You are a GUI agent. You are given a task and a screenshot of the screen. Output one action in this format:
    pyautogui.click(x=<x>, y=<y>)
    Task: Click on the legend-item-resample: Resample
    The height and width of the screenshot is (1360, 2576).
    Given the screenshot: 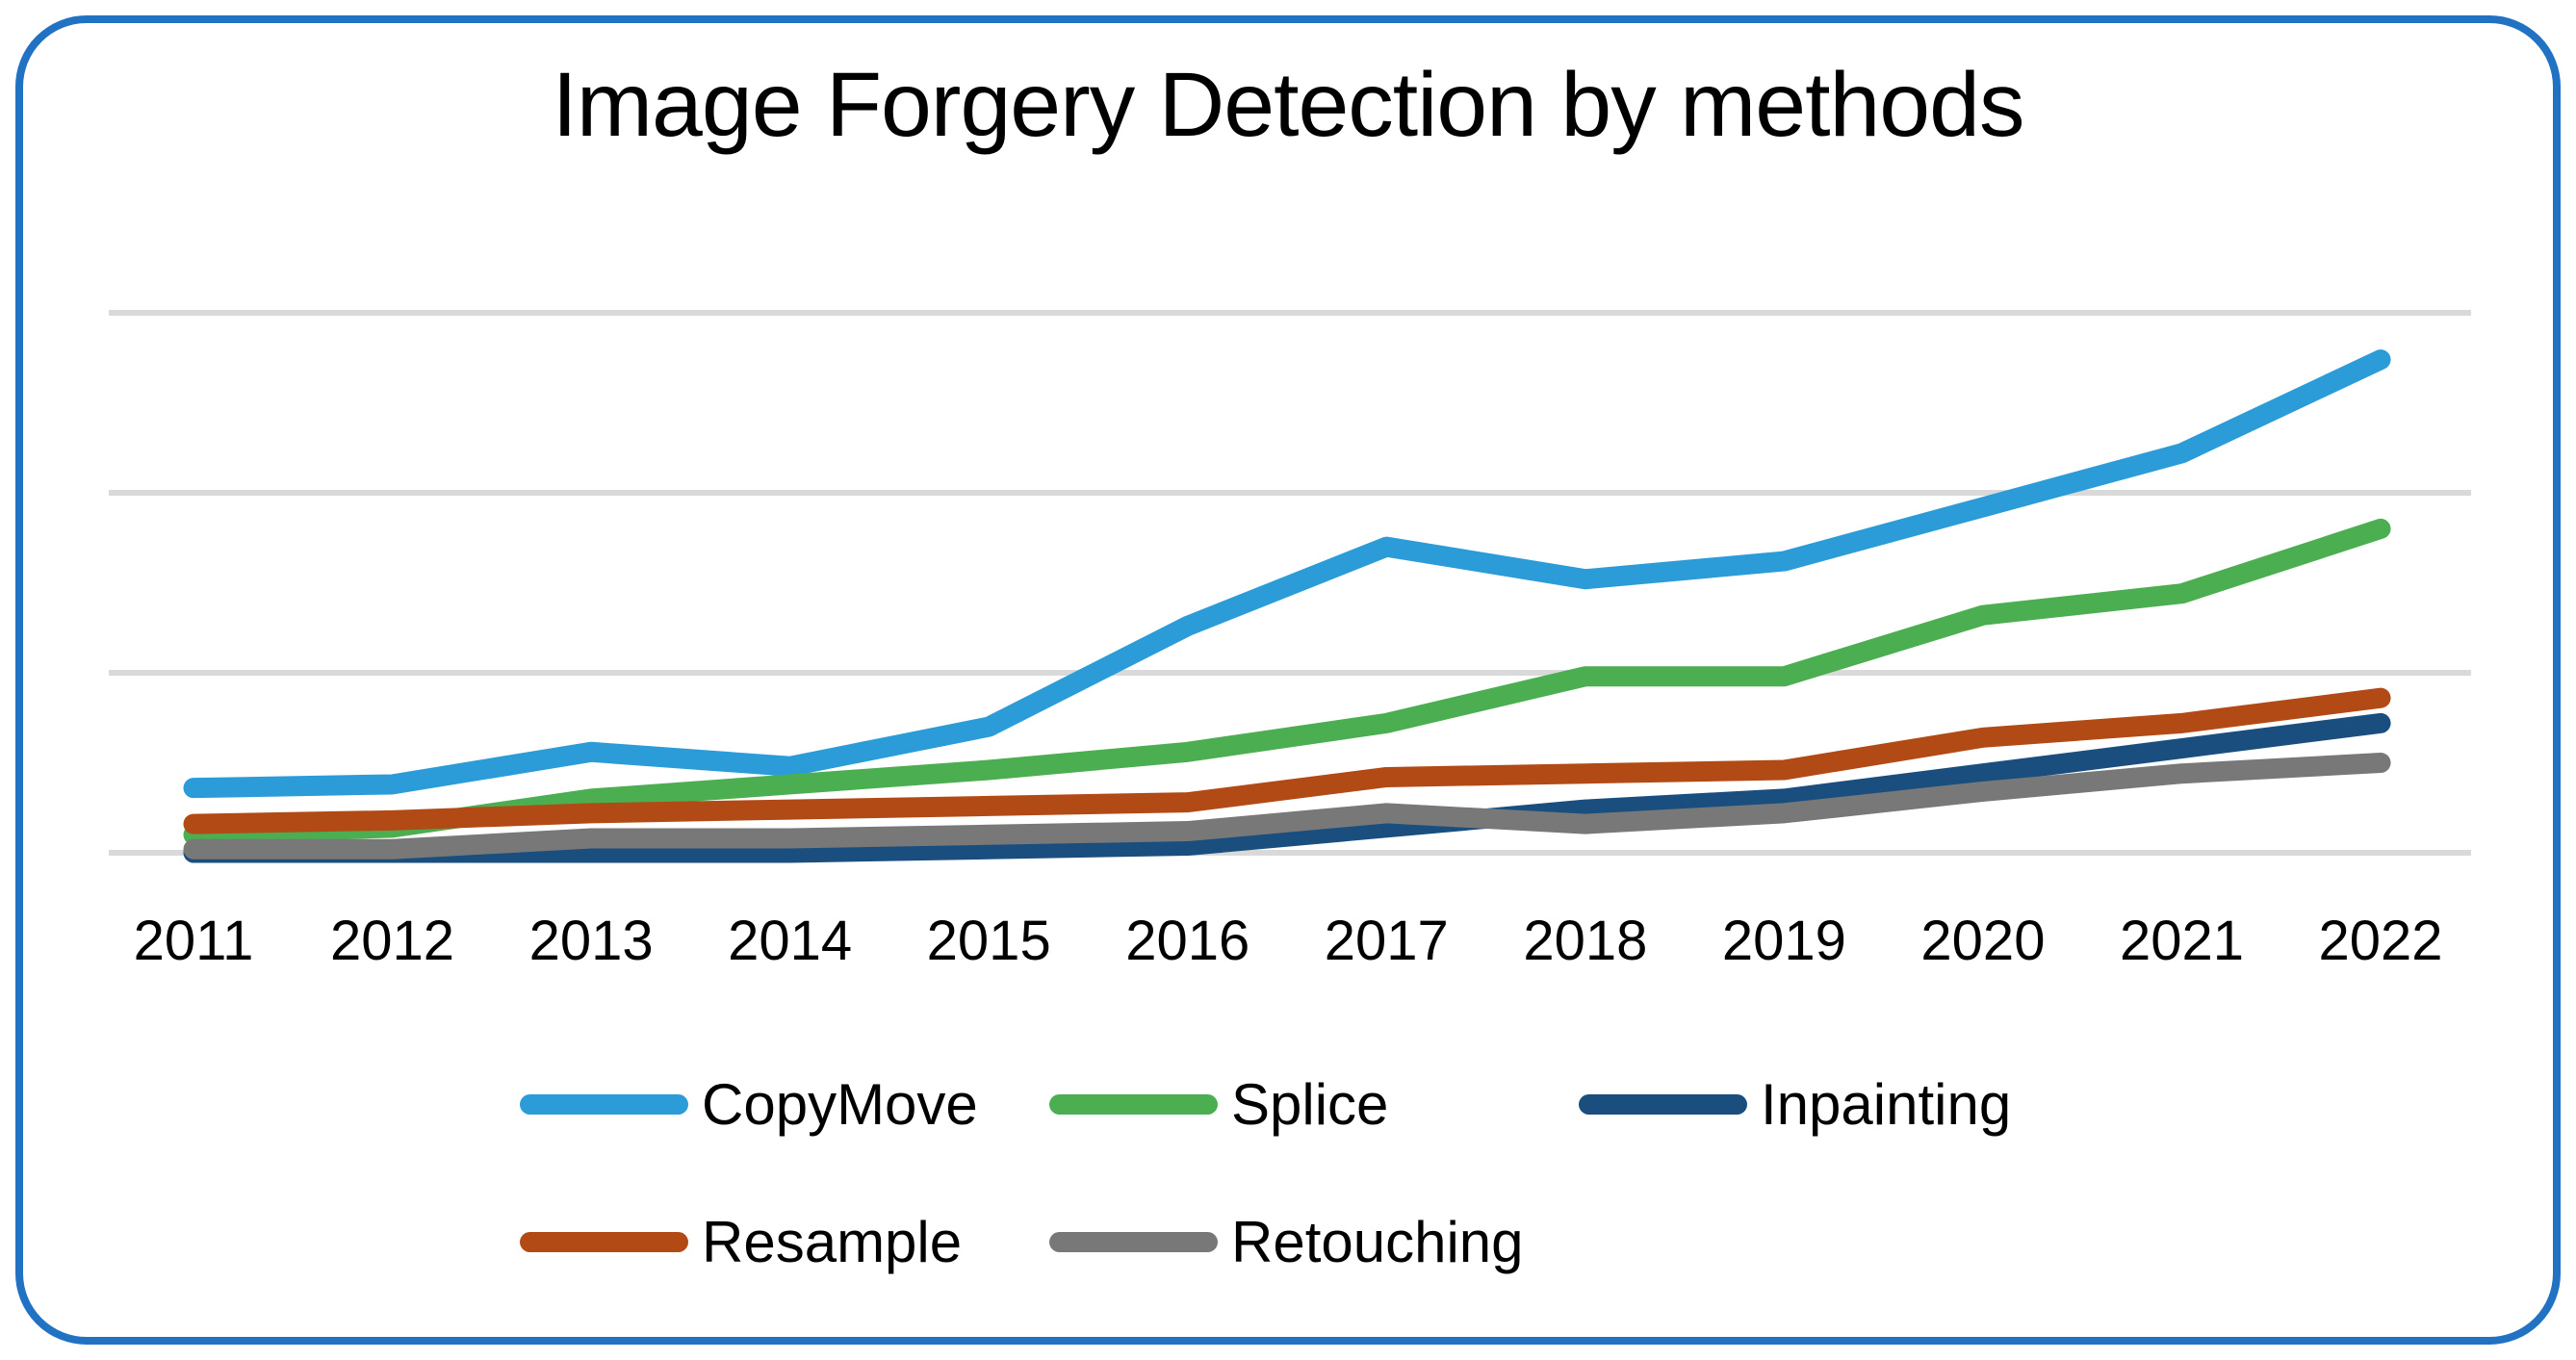 What is the action you would take?
    pyautogui.click(x=784, y=1242)
    